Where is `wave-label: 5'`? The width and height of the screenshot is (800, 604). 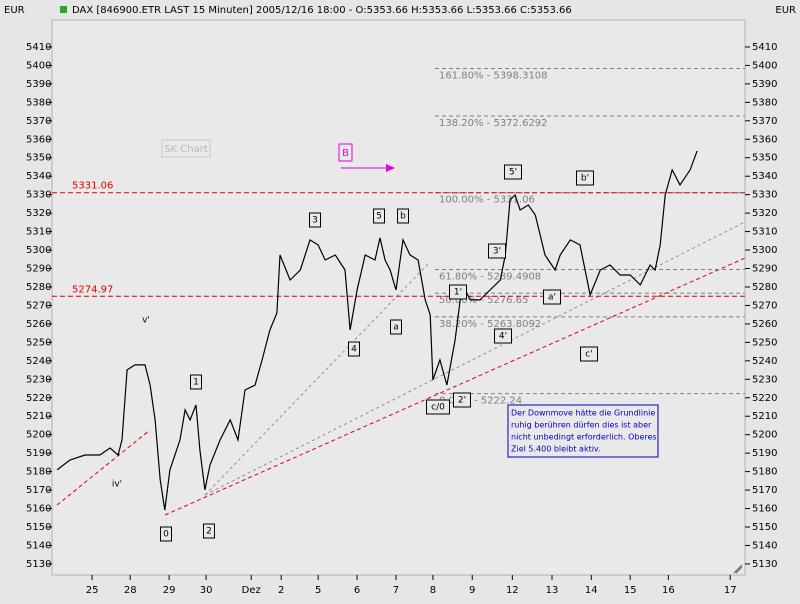 wave-label: 5' is located at coordinates (513, 173).